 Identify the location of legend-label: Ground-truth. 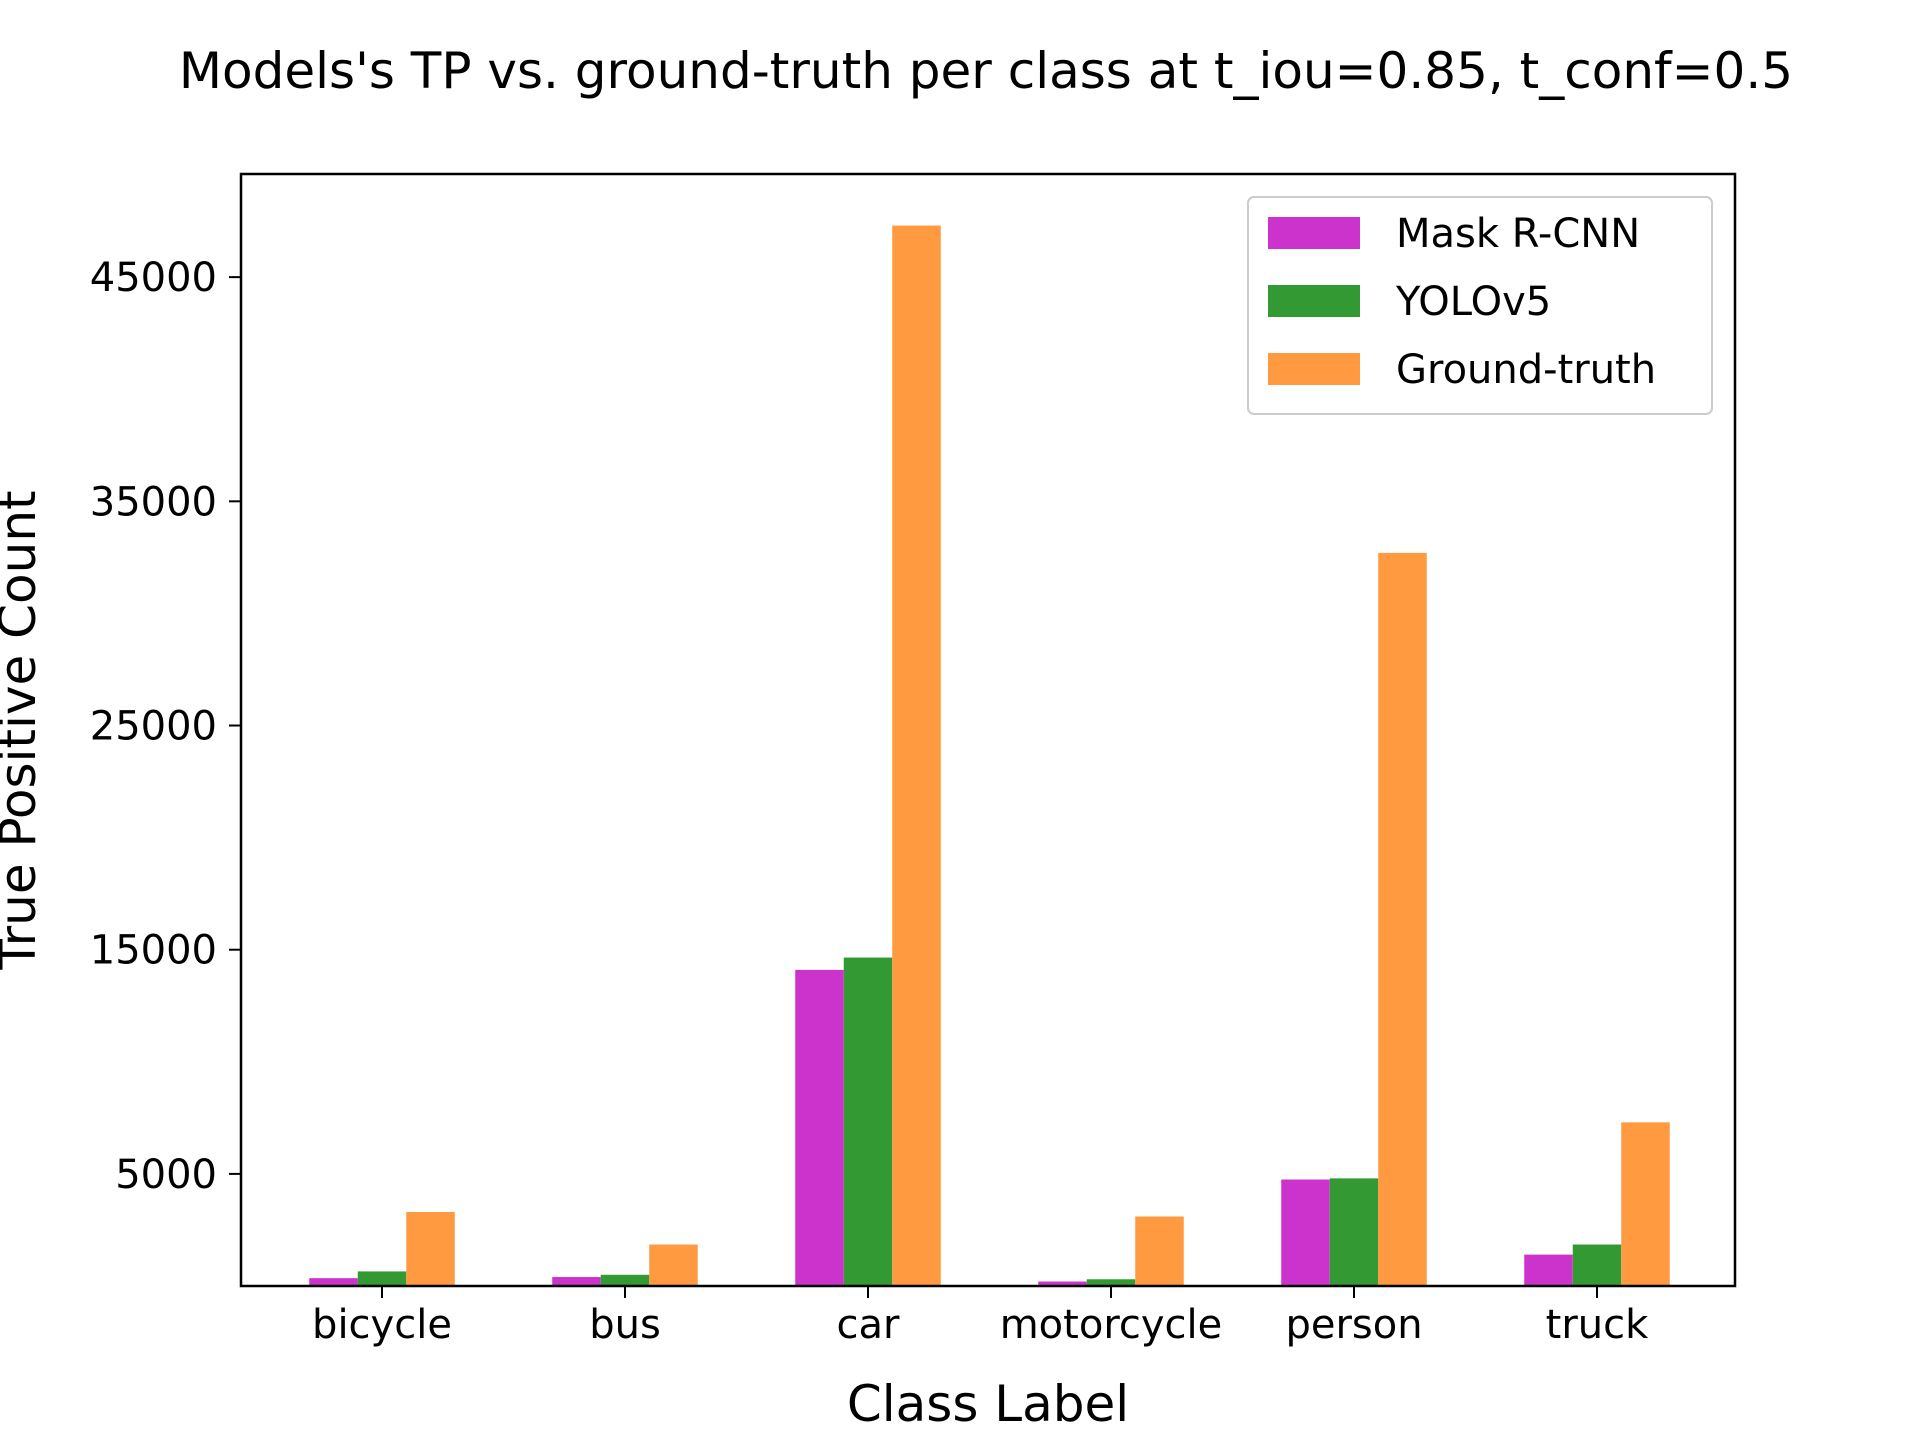
(1526, 370).